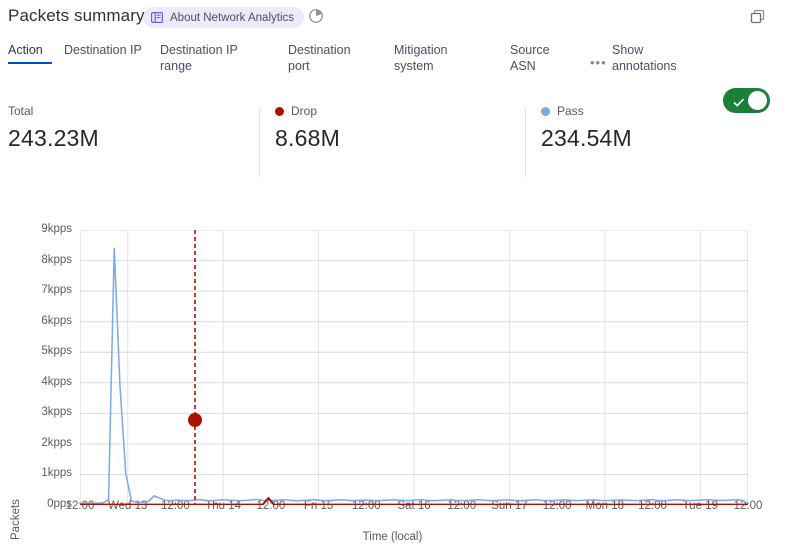 This screenshot has width=785, height=555. What do you see at coordinates (56, 442) in the screenshot?
I see `y-axis-tick: 2kpps` at bounding box center [56, 442].